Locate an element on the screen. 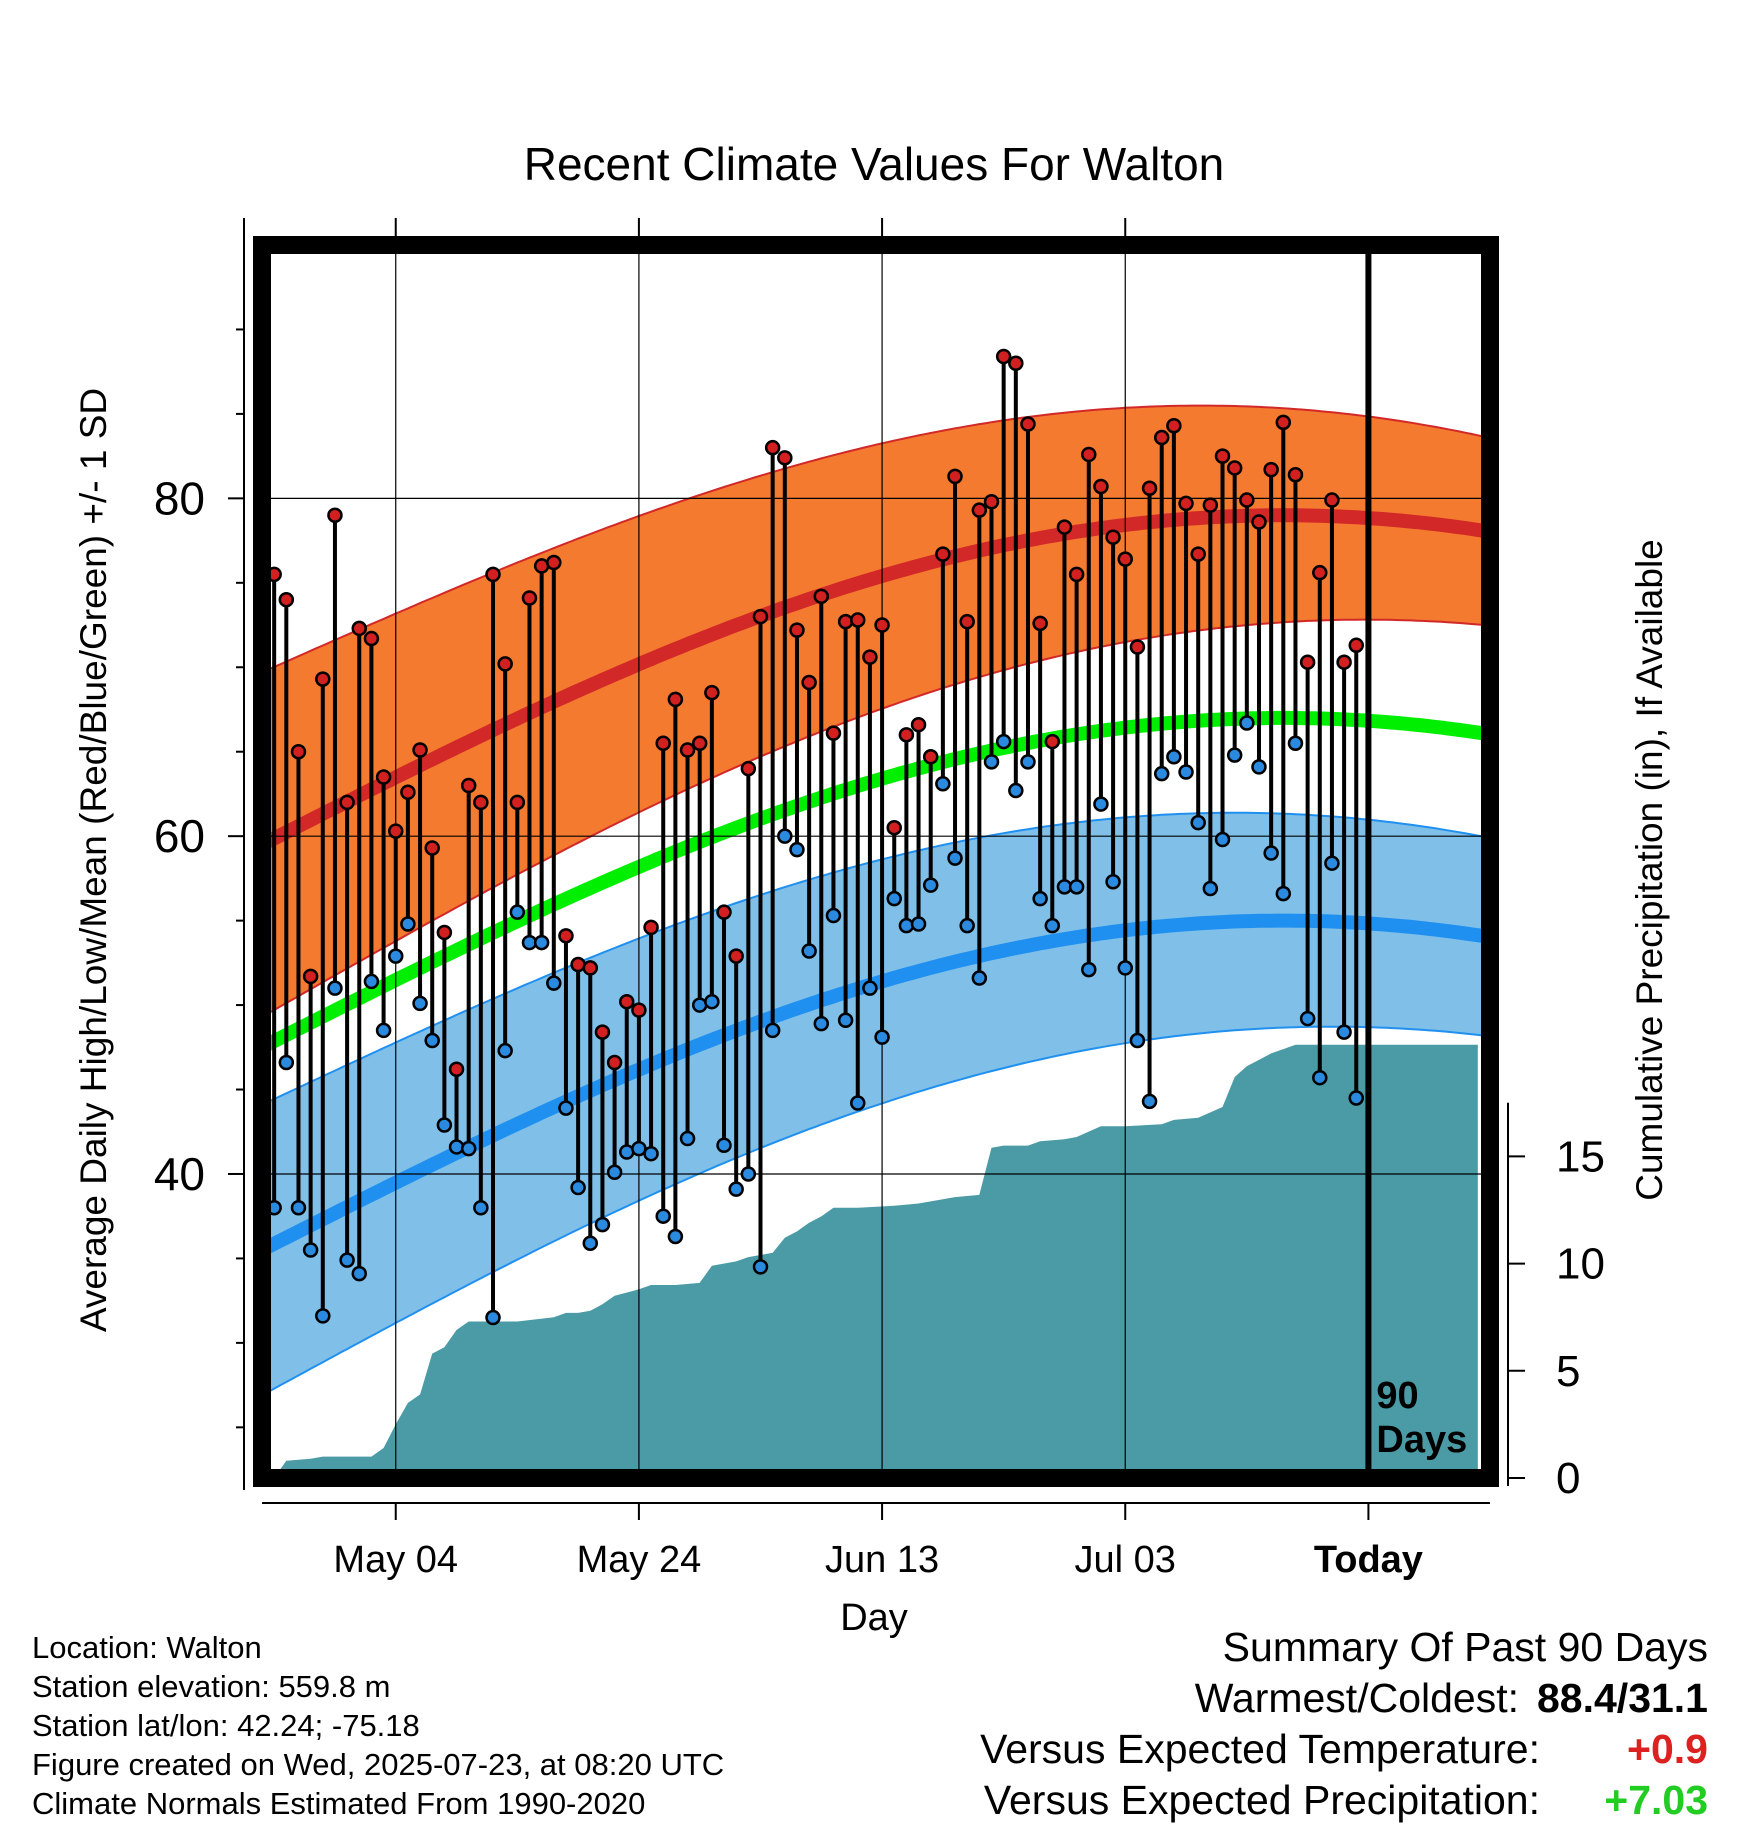 The width and height of the screenshot is (1748, 1828). right-tick-label: 5 is located at coordinates (1568, 1371).